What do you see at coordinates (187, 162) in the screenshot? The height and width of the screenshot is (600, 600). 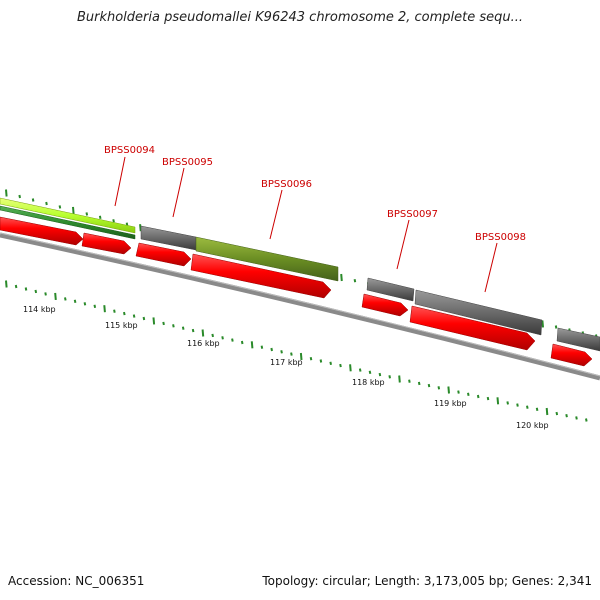 I see `gene-label-bpss0095: BPSS0095` at bounding box center [187, 162].